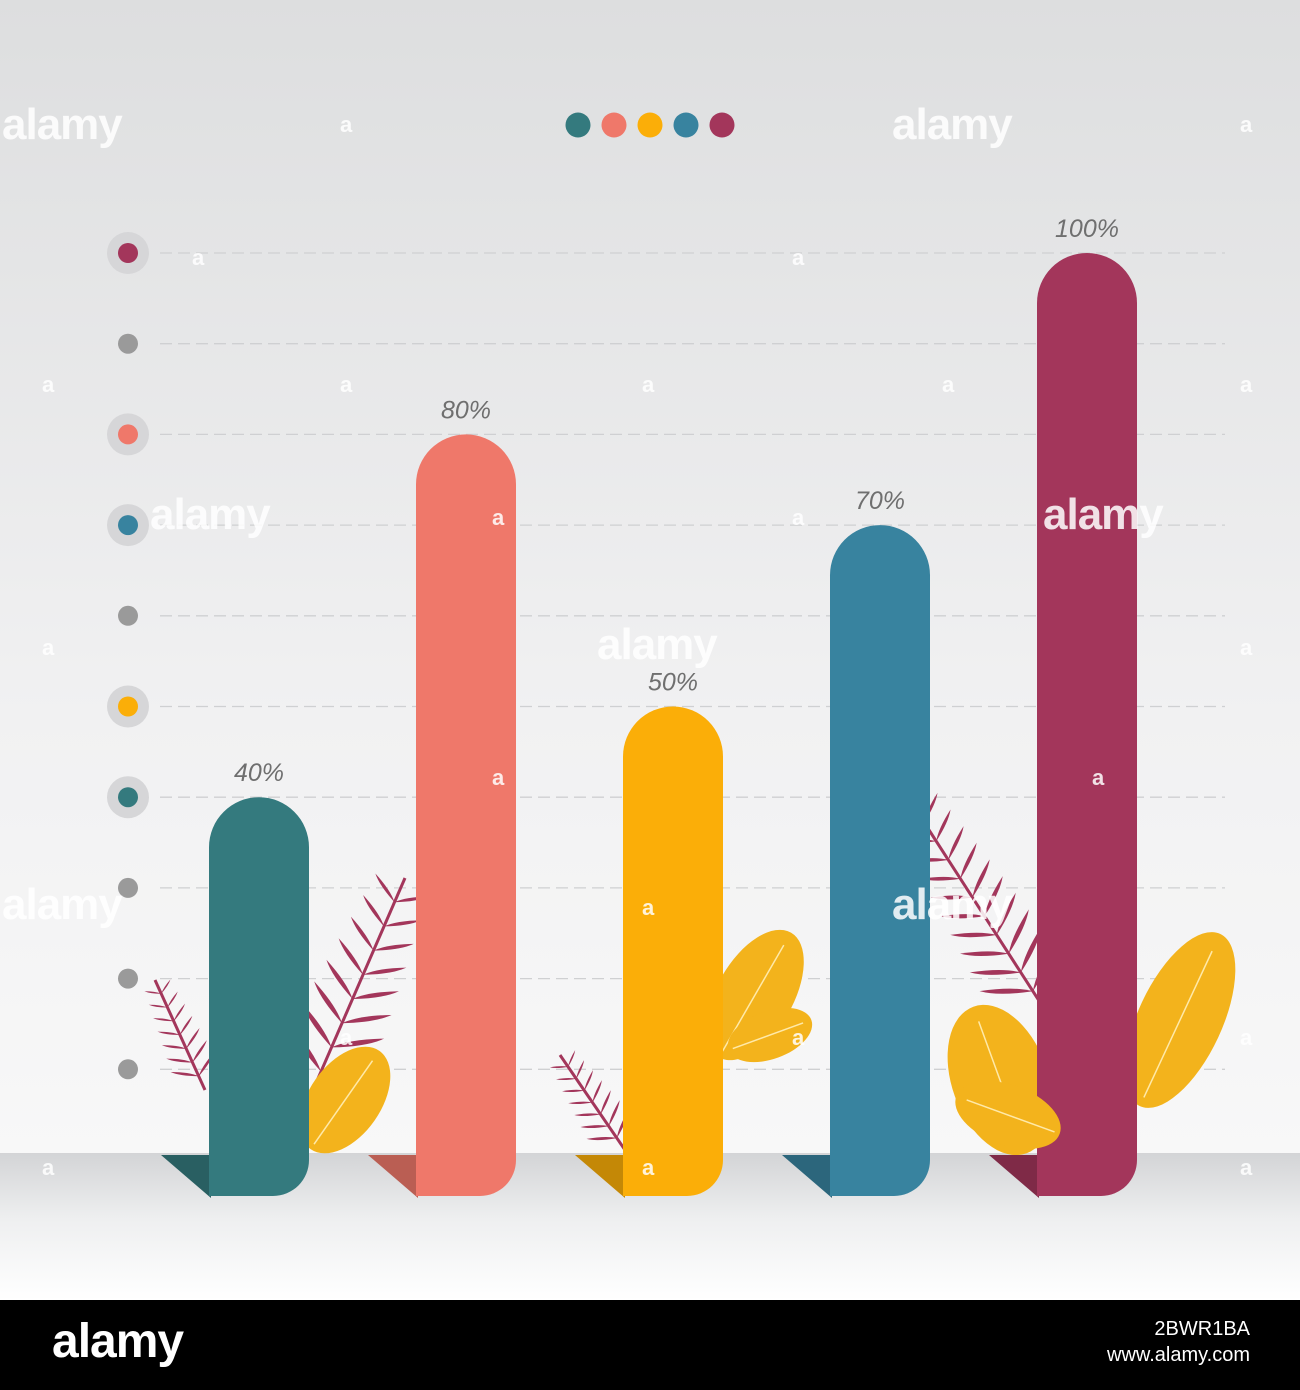 The width and height of the screenshot is (1300, 1390). What do you see at coordinates (650, 125) in the screenshot?
I see `legend` at bounding box center [650, 125].